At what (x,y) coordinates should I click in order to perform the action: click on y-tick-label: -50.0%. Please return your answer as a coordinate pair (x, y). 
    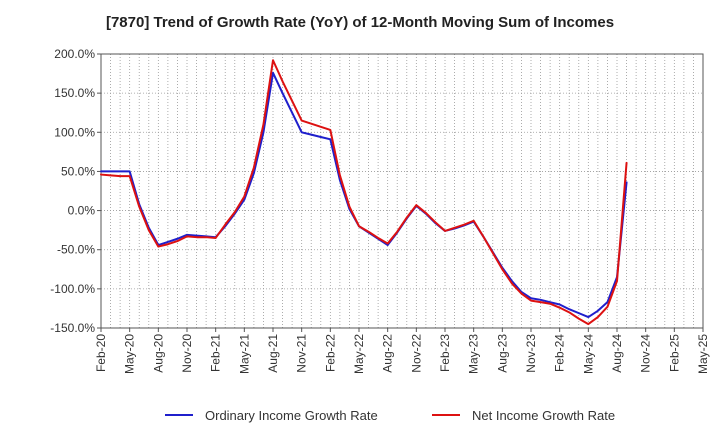
    Looking at the image, I should click on (76, 250).